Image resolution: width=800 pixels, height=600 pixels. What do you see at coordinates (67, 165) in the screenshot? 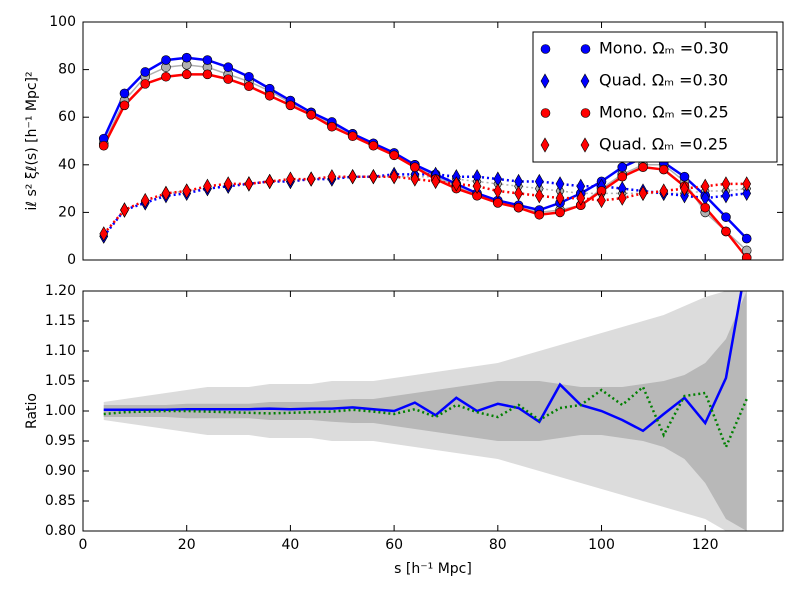
I see `y-tick-label: 40` at bounding box center [67, 165].